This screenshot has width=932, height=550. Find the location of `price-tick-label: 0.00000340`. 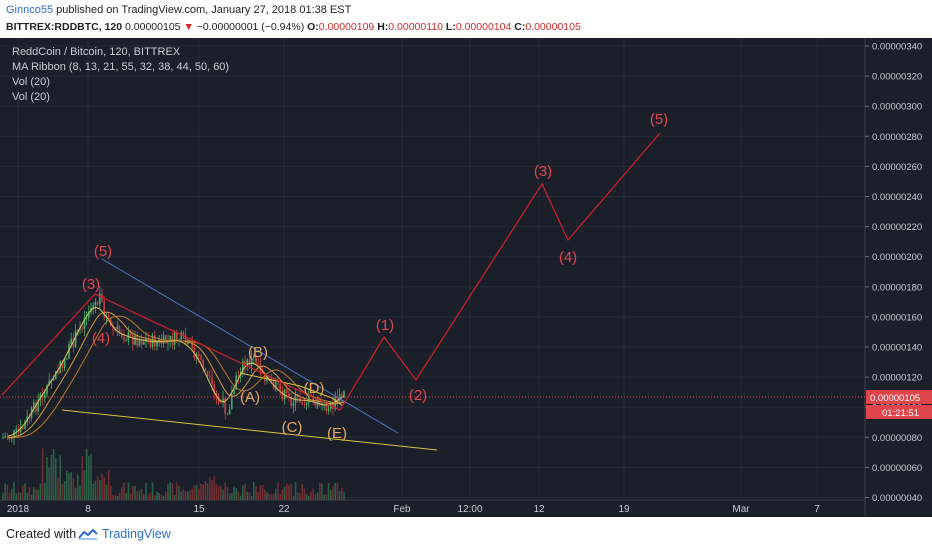

price-tick-label: 0.00000340 is located at coordinates (897, 47).